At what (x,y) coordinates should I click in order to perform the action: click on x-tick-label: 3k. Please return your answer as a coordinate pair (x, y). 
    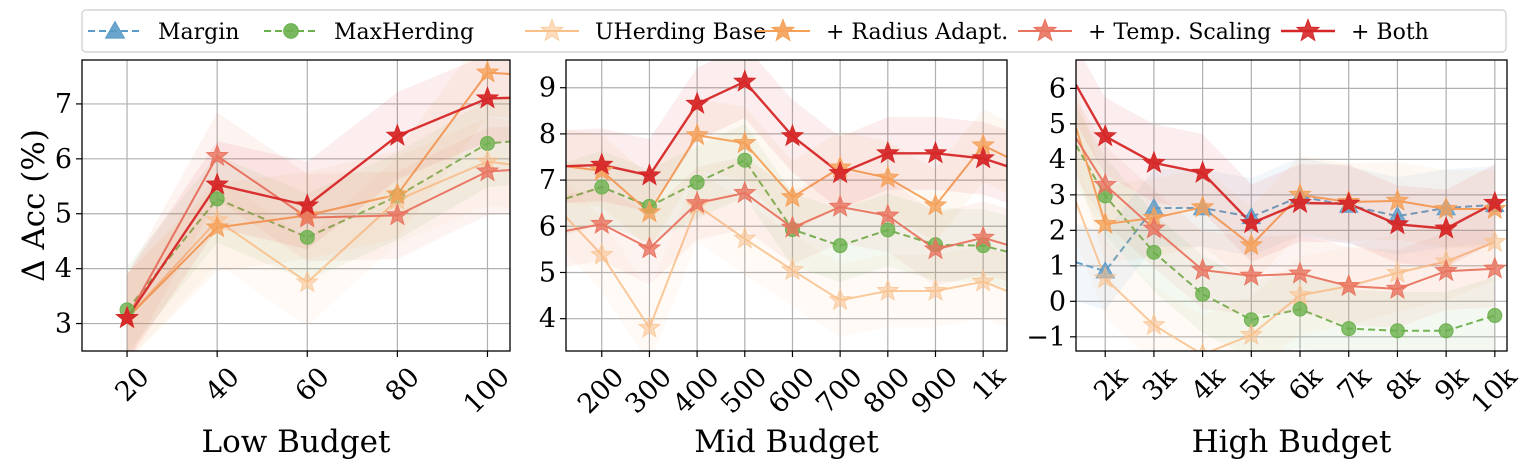
    Looking at the image, I should click on (1160, 384).